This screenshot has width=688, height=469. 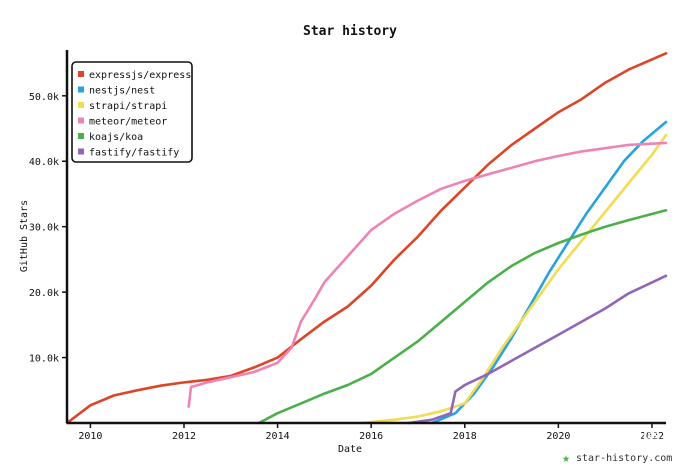 What do you see at coordinates (558, 436) in the screenshot?
I see `x-tick-label: 2020` at bounding box center [558, 436].